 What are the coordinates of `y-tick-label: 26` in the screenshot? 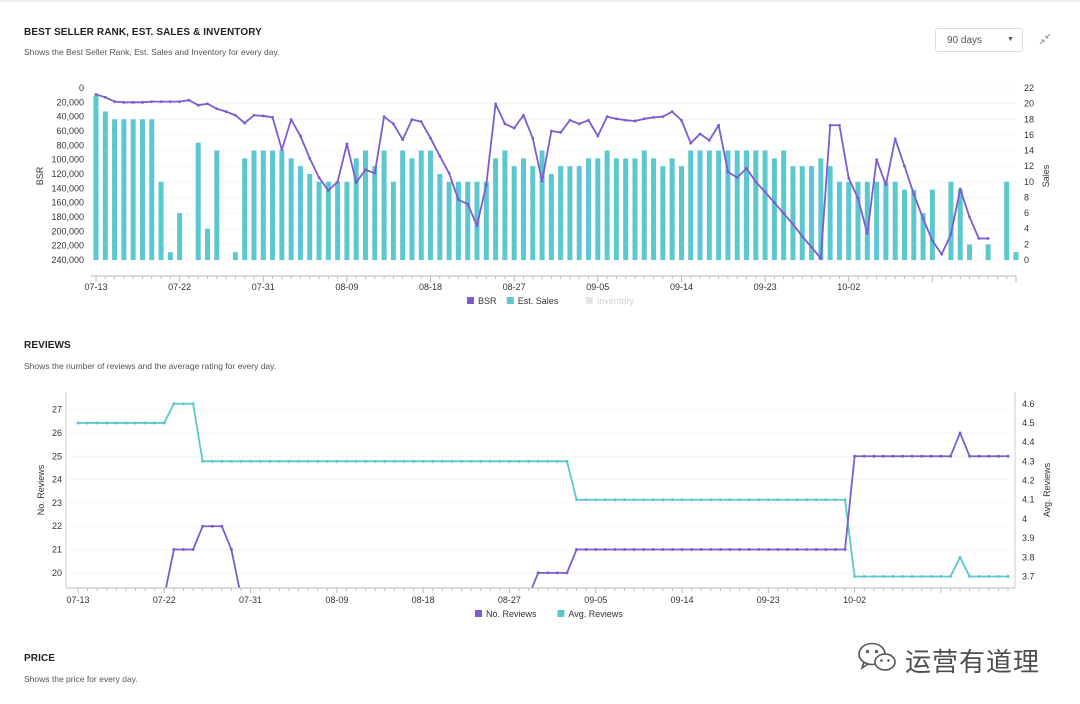 It's located at (57, 433).